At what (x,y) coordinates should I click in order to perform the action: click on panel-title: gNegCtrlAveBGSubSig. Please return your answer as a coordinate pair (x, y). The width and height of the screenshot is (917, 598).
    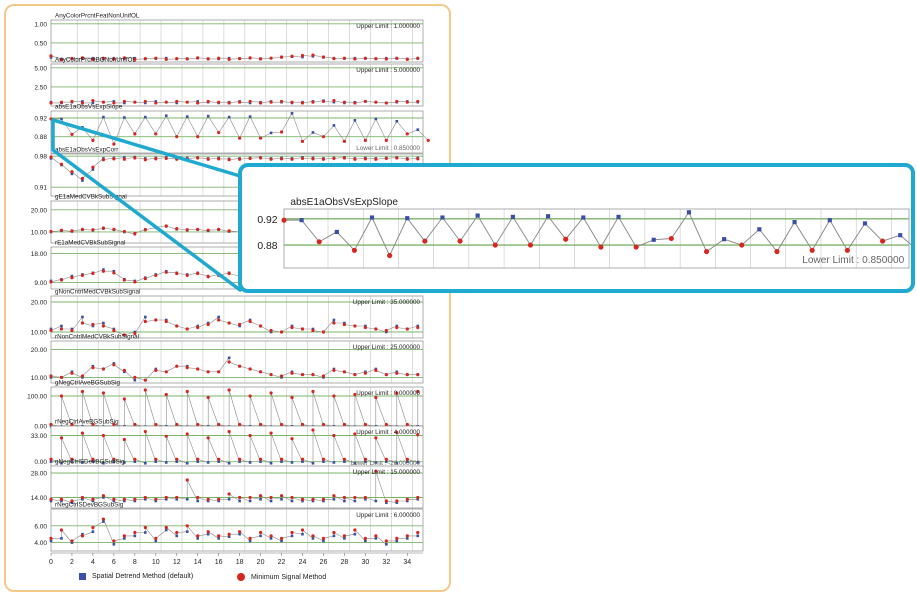
    Looking at the image, I should click on (87, 383).